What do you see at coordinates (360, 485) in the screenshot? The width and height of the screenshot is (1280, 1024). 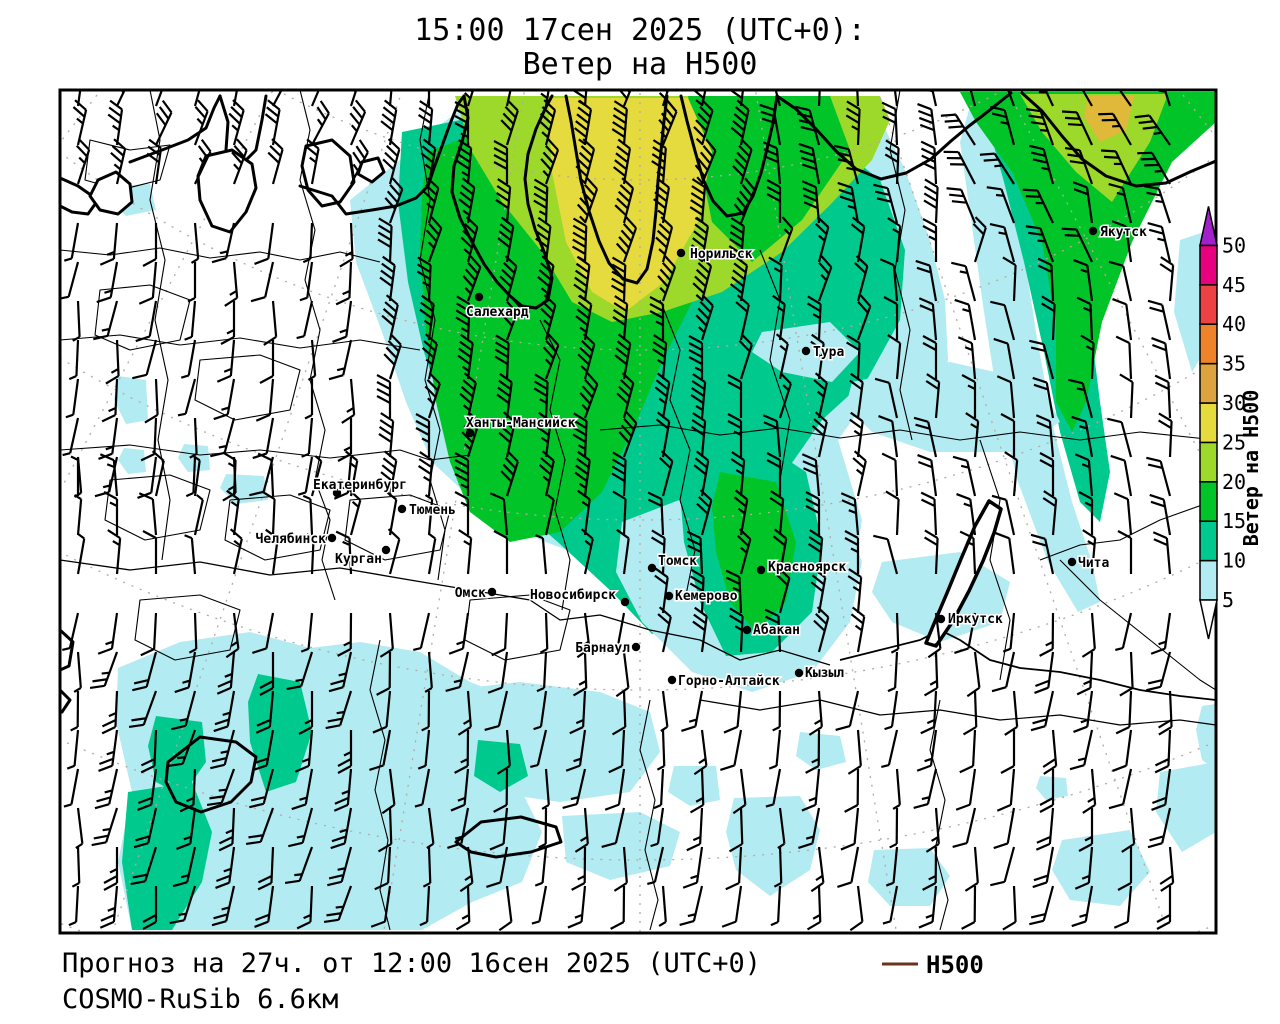 I see `city-label: Екатеринбург` at bounding box center [360, 485].